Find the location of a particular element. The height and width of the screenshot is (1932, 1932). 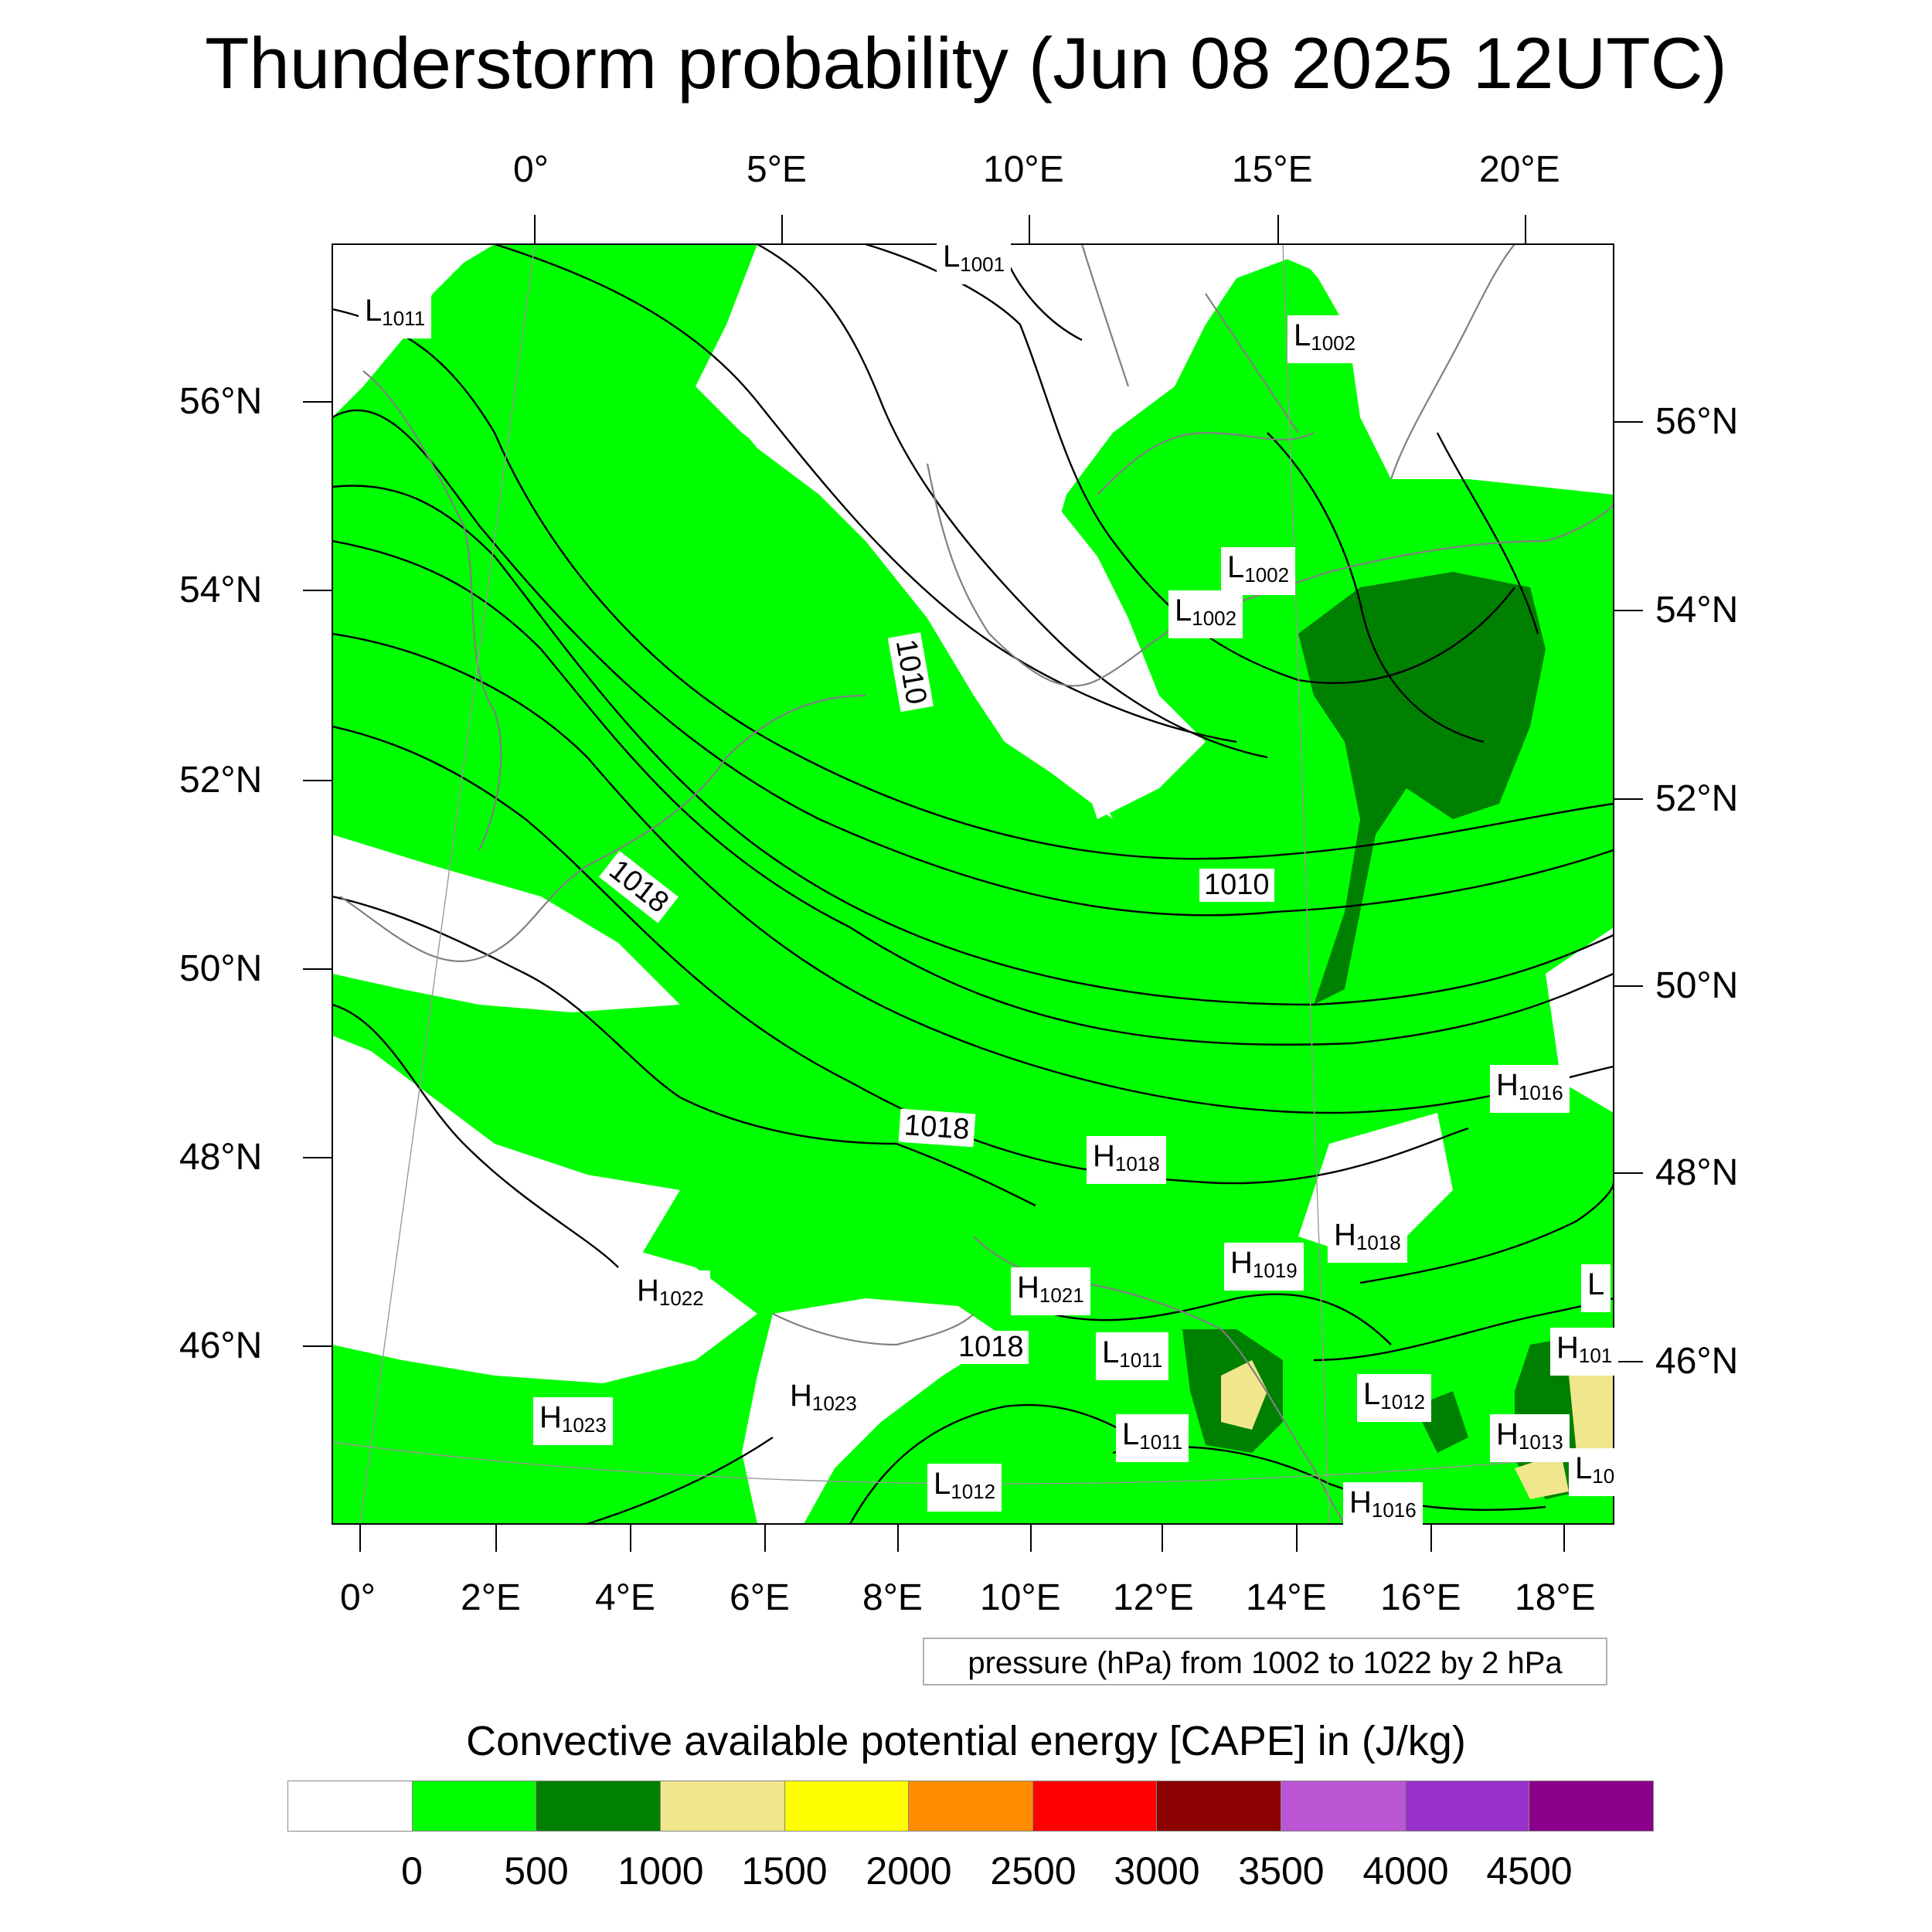

pressure-center-label: H1021 is located at coordinates (1050, 1291).